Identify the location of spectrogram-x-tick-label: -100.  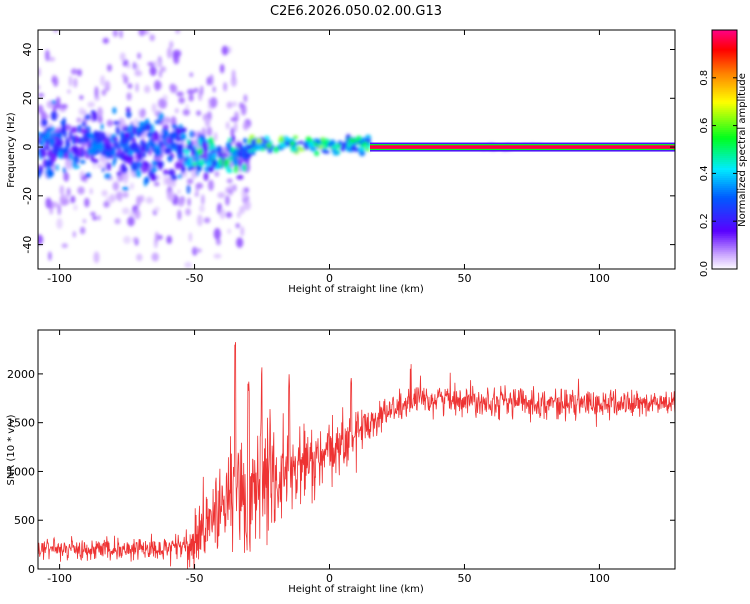
(59, 278).